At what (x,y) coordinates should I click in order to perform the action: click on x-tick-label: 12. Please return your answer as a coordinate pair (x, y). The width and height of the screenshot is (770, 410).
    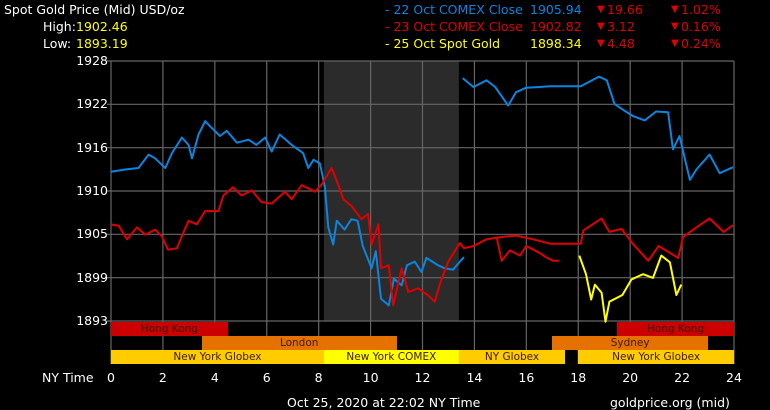
    Looking at the image, I should click on (422, 377).